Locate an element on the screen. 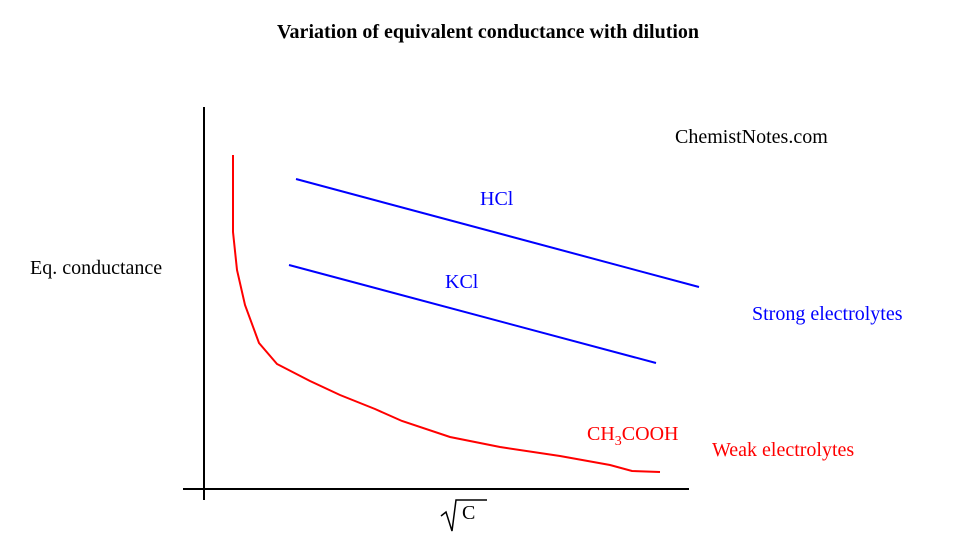  y-axis-label: Eq. conductance is located at coordinates (96, 268).